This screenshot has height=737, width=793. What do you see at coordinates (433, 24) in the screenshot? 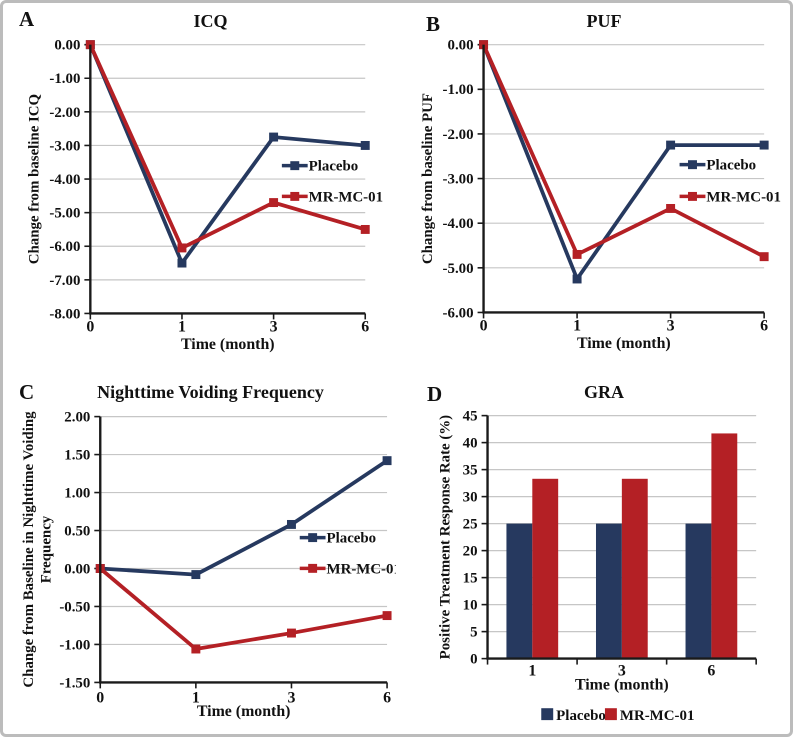
I see `panel-letter-b: B` at bounding box center [433, 24].